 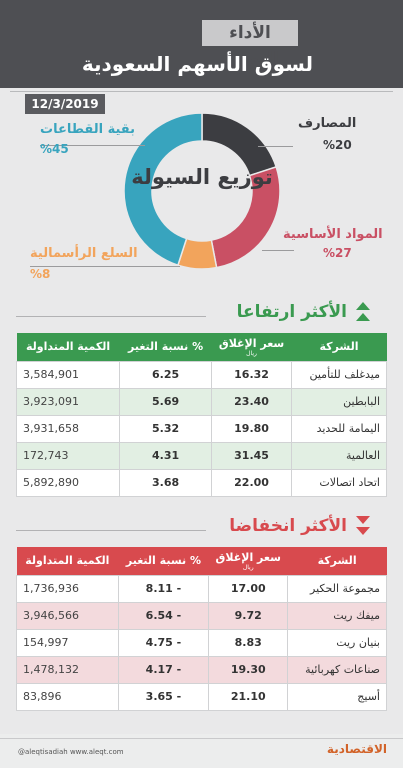 I want to click on connector-capital-goods, so click(x=105, y=266).